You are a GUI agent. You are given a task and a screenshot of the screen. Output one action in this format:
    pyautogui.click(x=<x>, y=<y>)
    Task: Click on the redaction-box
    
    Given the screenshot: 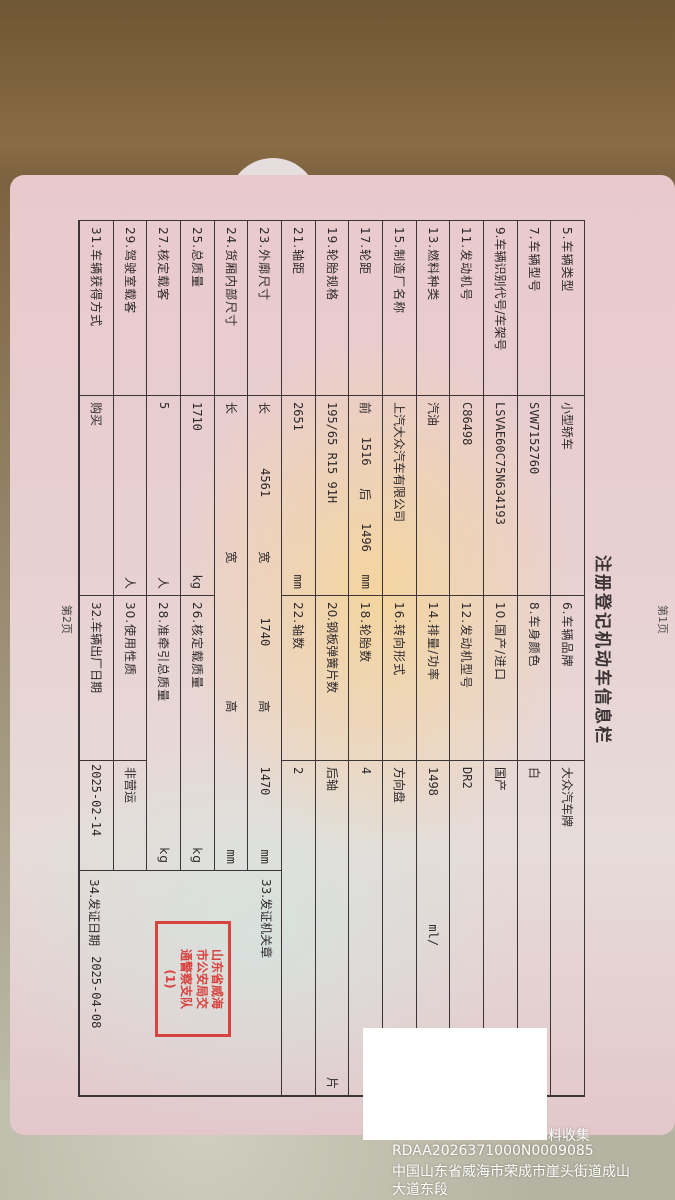 What is the action you would take?
    pyautogui.click(x=455, y=1084)
    